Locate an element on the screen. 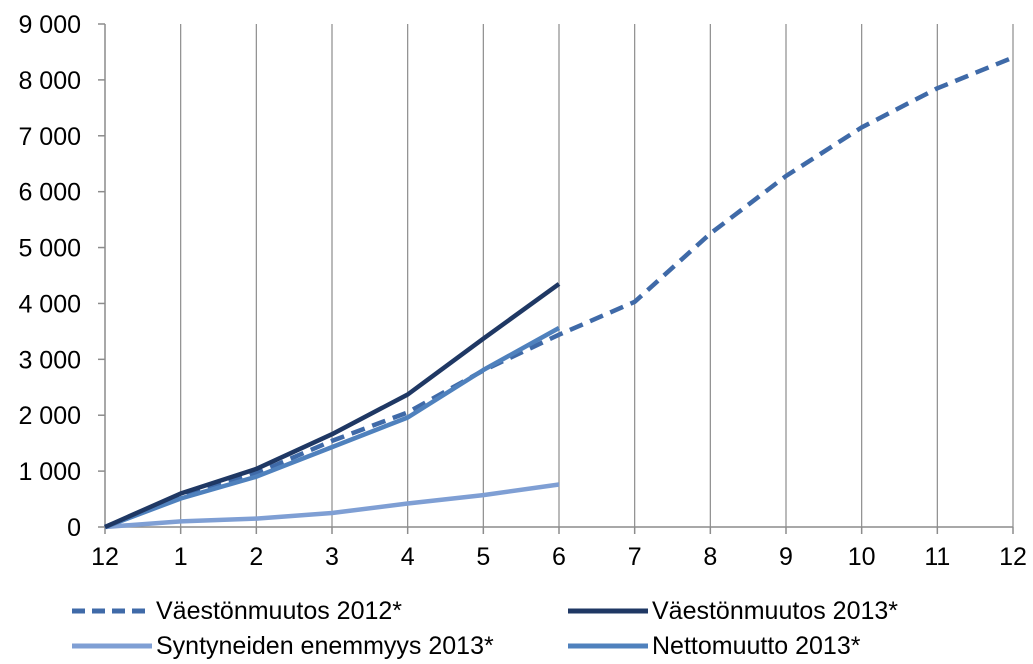  y-tick-label: 8 000 is located at coordinates (49, 81).